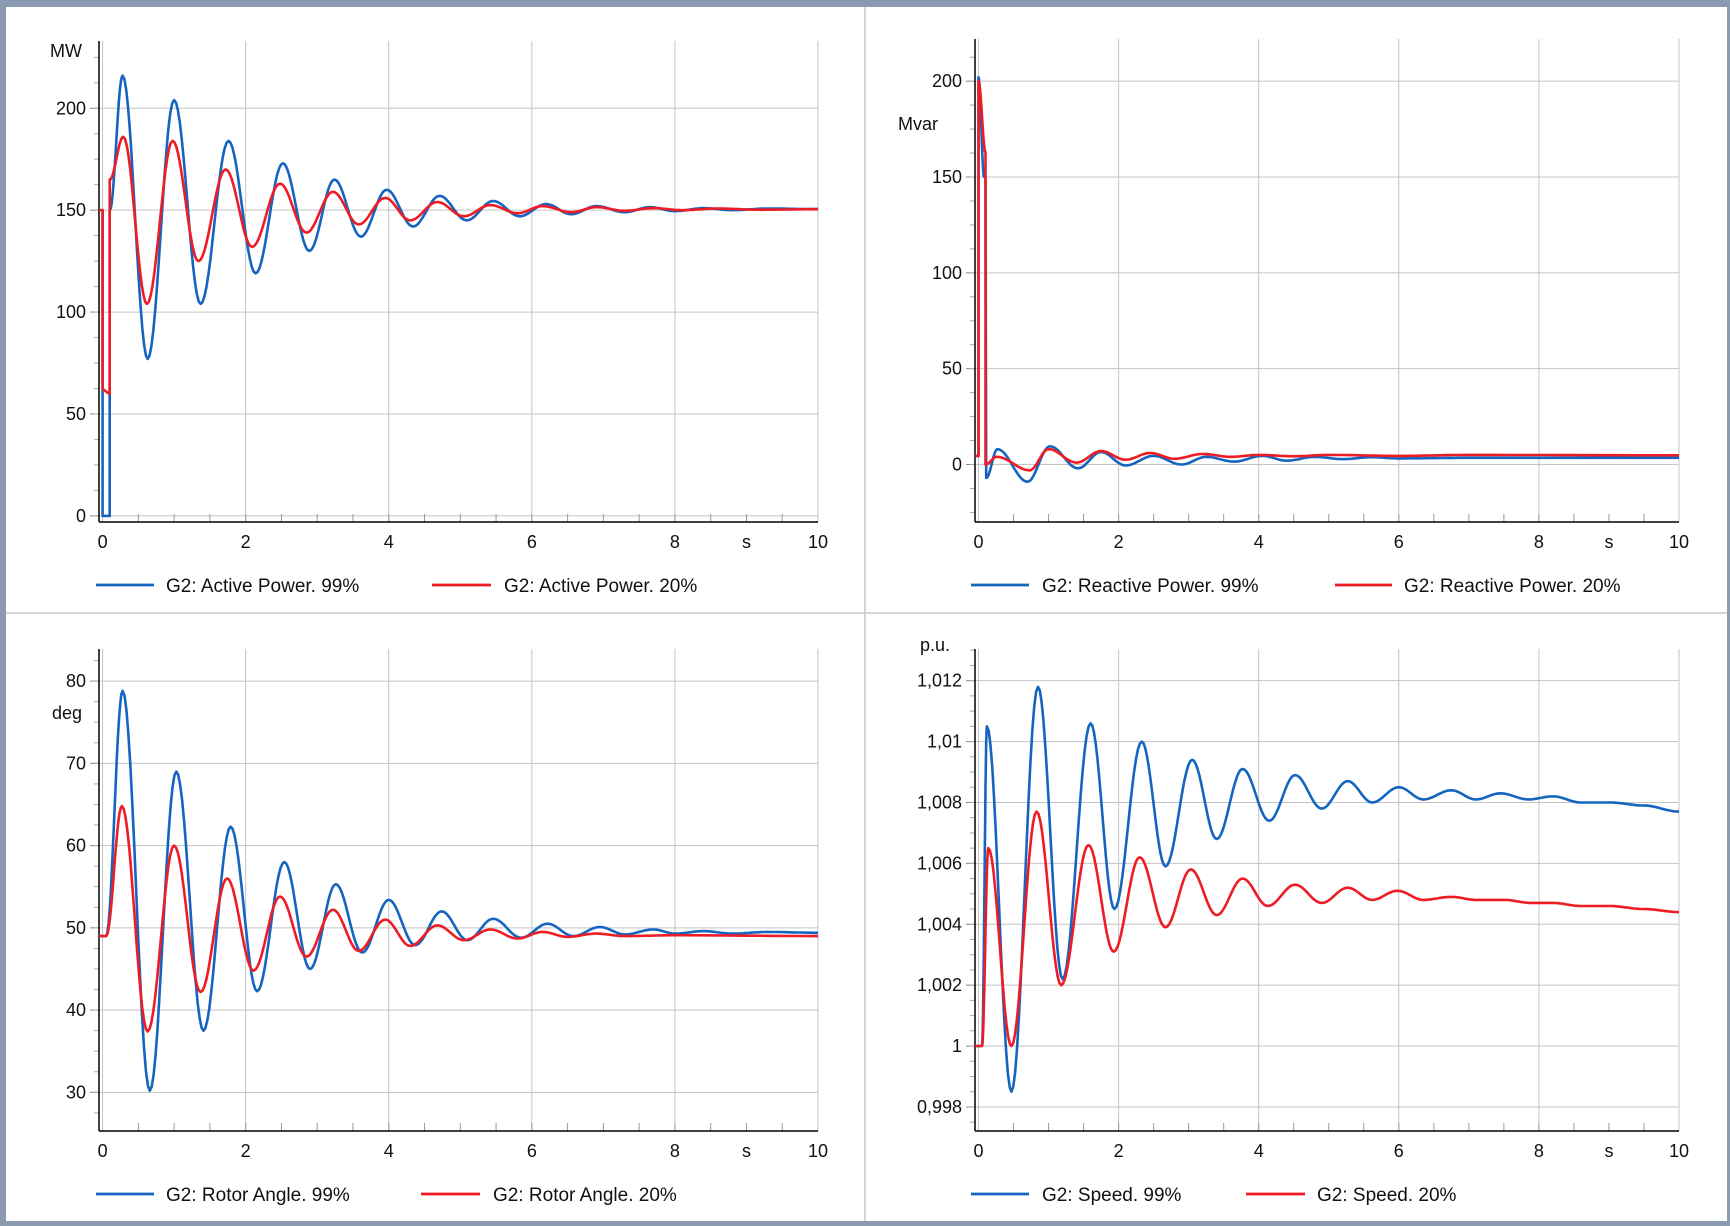 This screenshot has width=1730, height=1226. Describe the element at coordinates (76, 846) in the screenshot. I see `y-tick-label: 60` at that location.